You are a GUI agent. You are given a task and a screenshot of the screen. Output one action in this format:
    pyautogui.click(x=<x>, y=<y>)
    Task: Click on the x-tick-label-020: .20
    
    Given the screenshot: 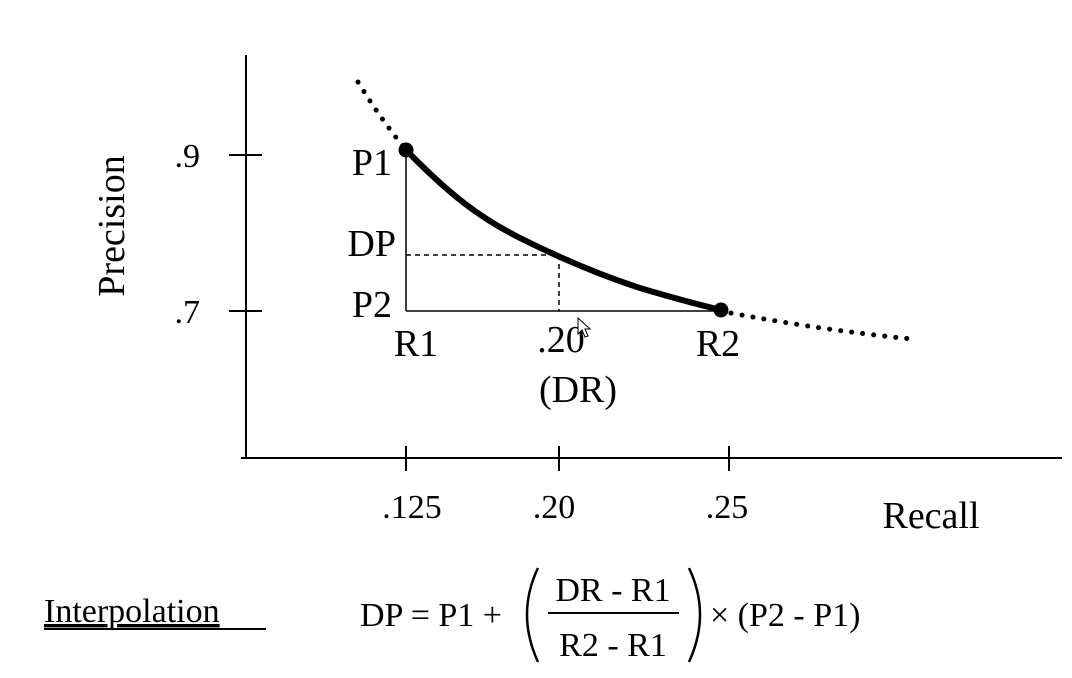 What is the action you would take?
    pyautogui.click(x=554, y=507)
    